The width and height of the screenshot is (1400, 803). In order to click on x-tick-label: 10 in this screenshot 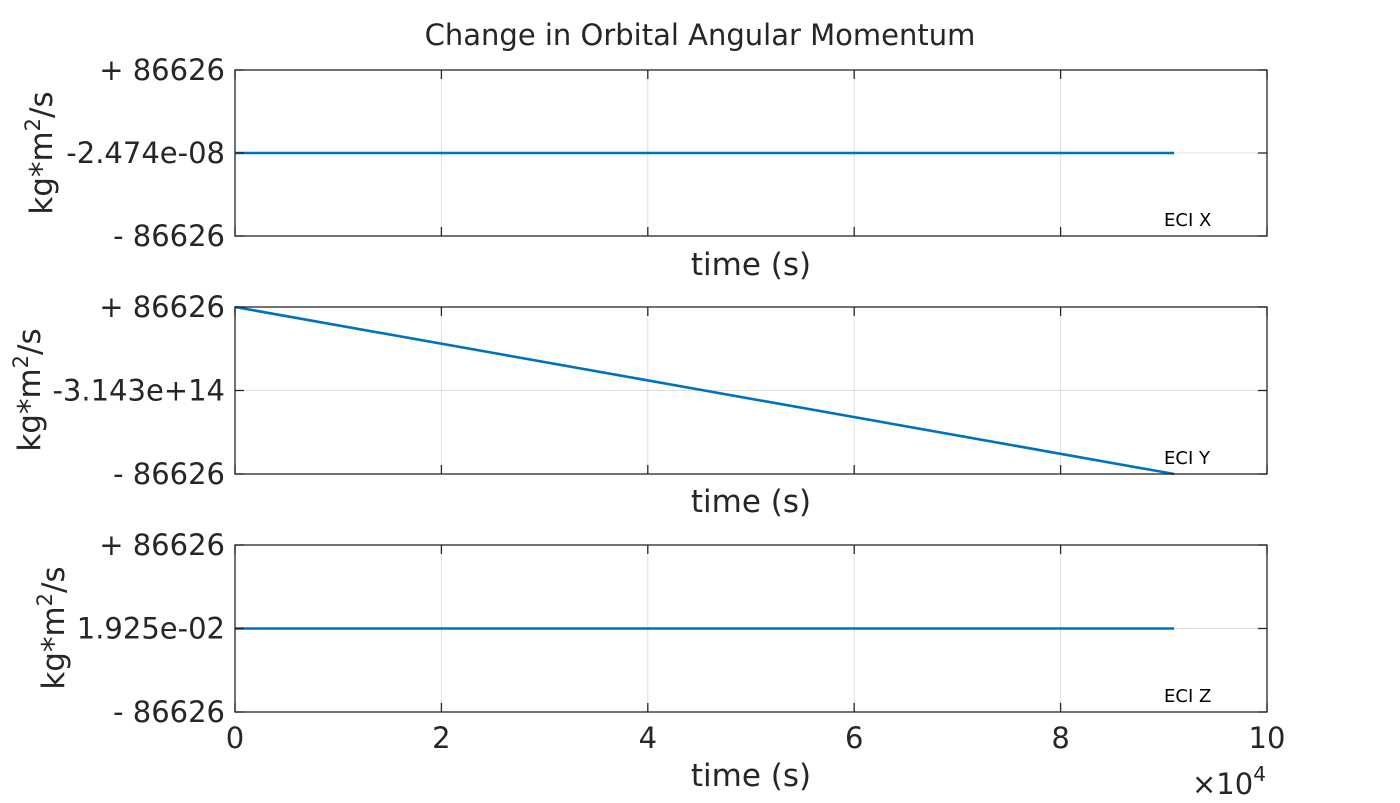, I will do `click(1267, 738)`.